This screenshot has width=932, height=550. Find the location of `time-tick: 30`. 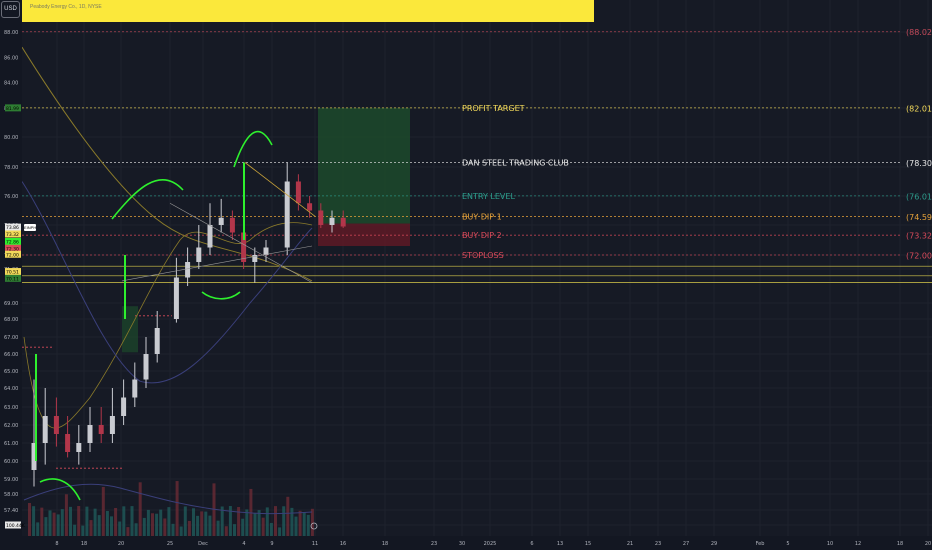

time-tick: 30 is located at coordinates (462, 544).